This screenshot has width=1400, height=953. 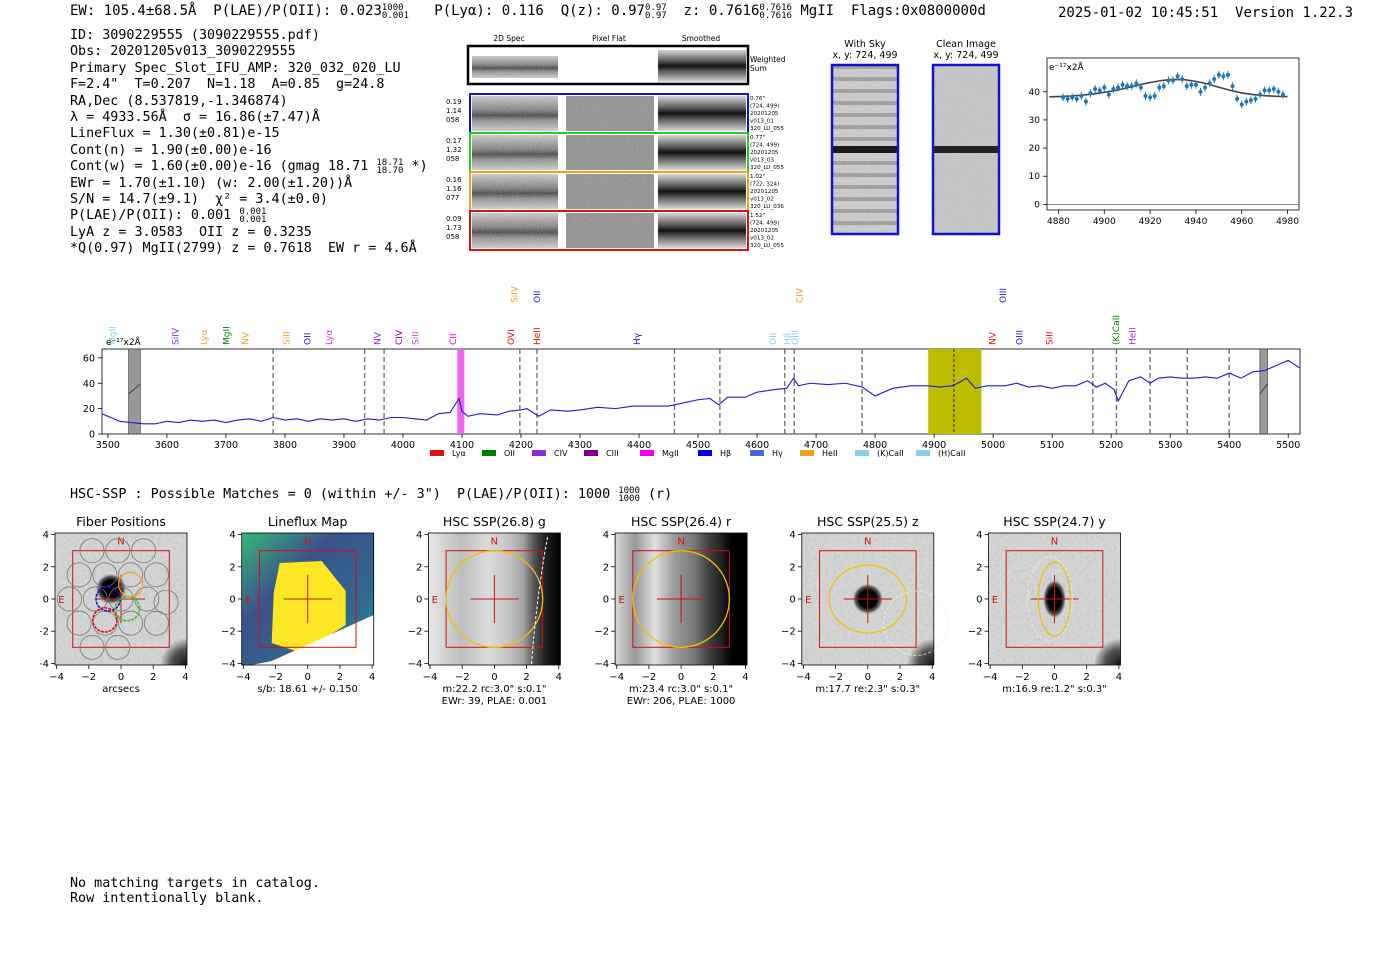 I want to click on stamp-title: HSC SSP(25.5) z, so click(x=868, y=521).